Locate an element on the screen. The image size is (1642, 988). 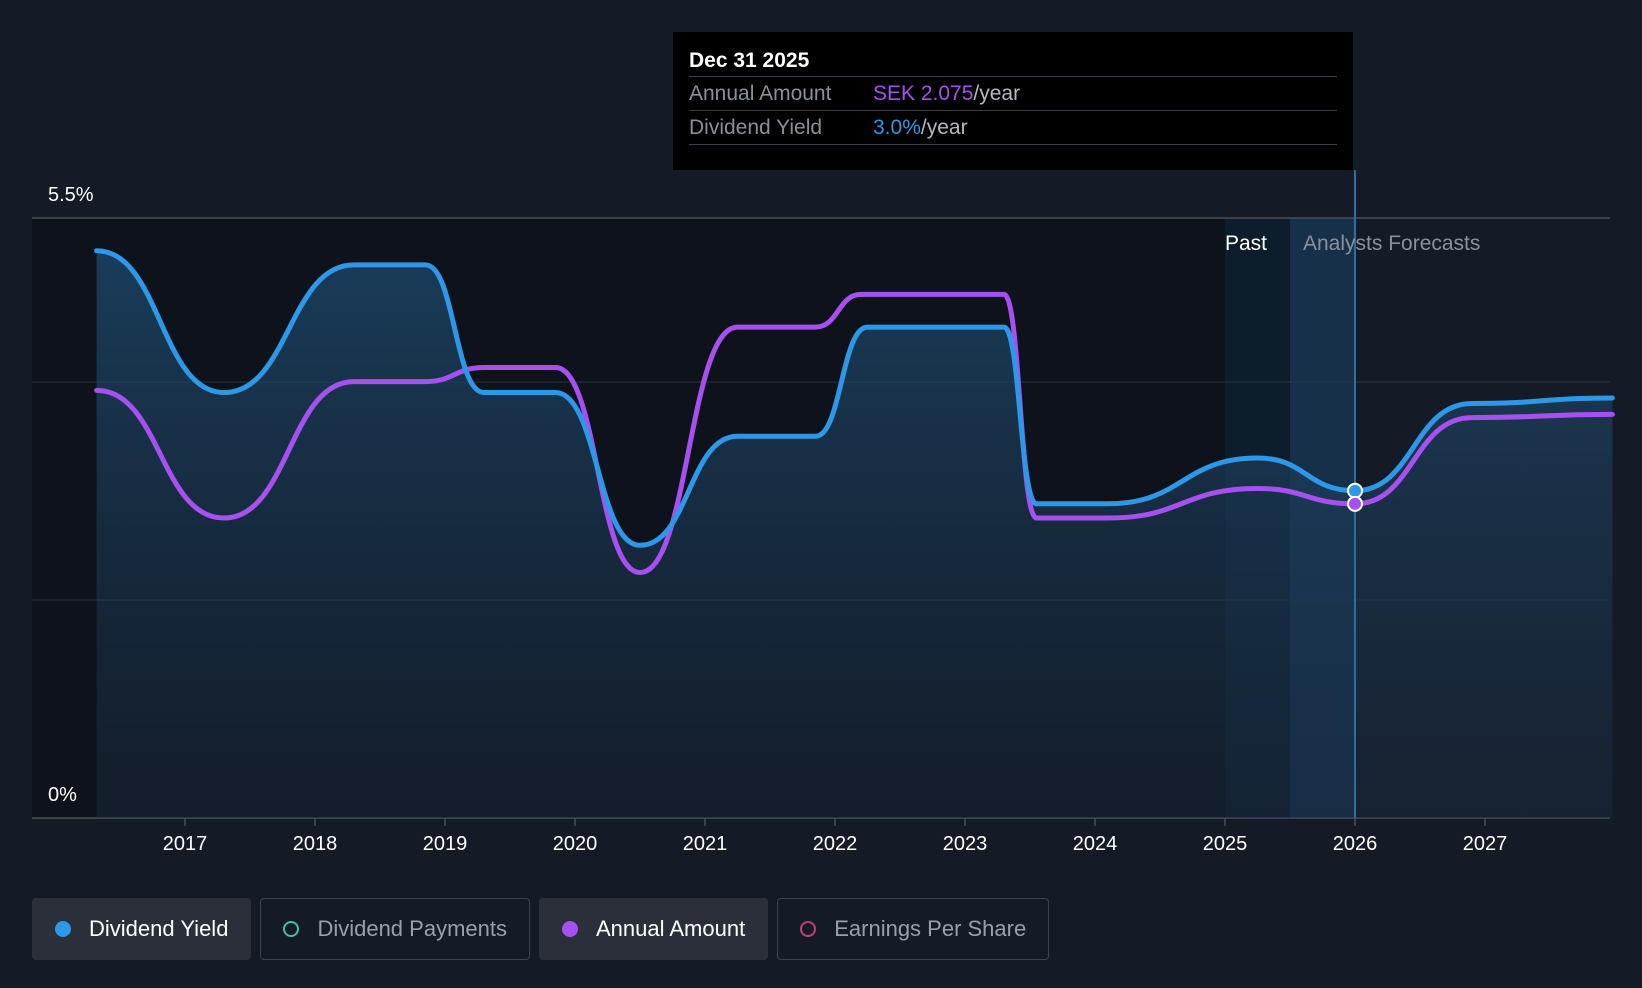
forecast-region-label: Analysts Forecasts is located at coordinates (1391, 243).